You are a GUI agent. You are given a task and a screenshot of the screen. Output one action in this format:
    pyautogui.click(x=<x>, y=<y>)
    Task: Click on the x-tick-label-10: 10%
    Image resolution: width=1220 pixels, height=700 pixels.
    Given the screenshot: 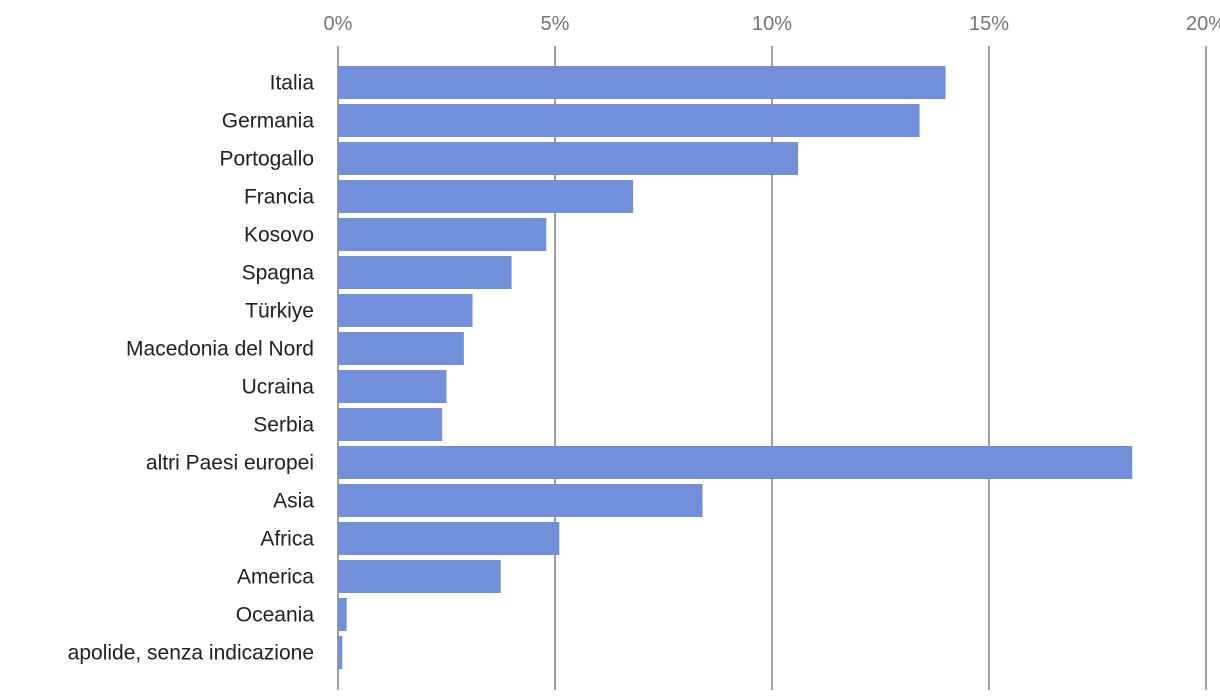 What is the action you would take?
    pyautogui.click(x=772, y=24)
    